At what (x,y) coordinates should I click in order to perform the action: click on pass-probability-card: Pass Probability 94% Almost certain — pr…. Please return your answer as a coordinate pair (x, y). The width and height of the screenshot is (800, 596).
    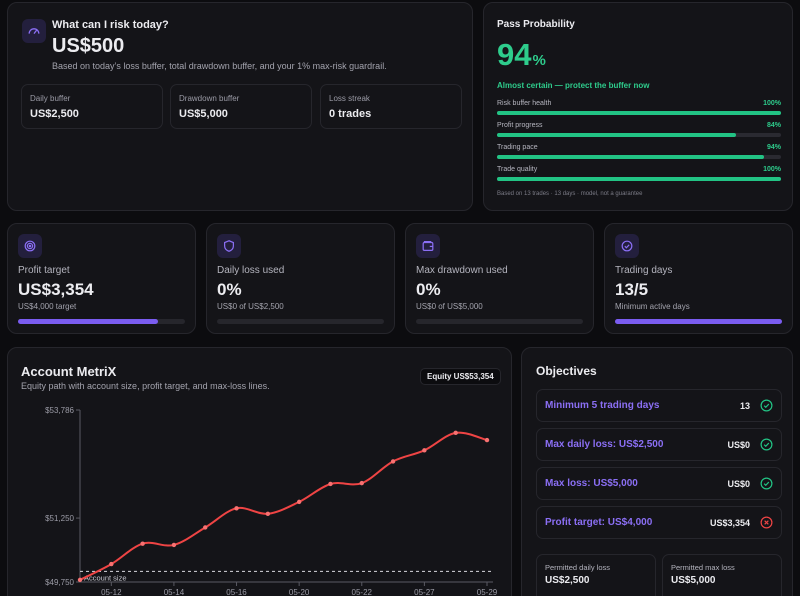
    Looking at the image, I should click on (638, 106).